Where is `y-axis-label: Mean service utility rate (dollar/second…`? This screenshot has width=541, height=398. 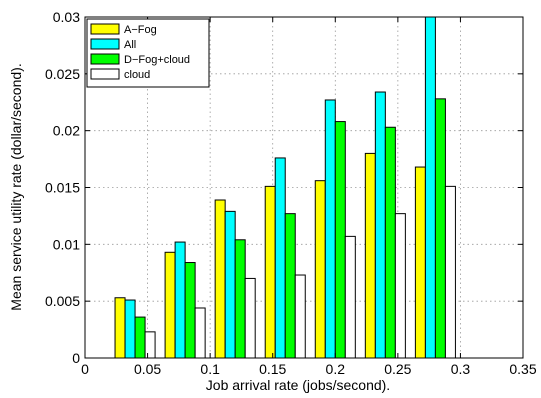 y-axis-label: Mean service utility rate (dollar/second… is located at coordinates (16, 186).